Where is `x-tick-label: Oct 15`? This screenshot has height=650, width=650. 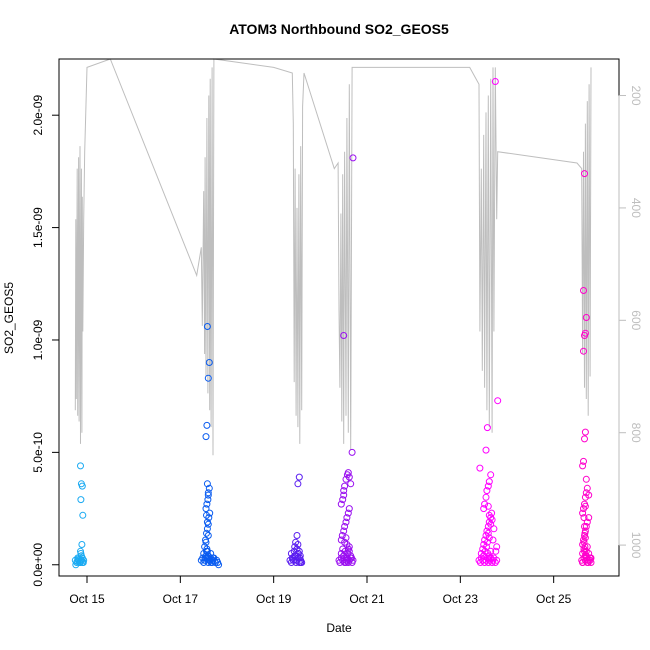 x-tick-label: Oct 15 is located at coordinates (87, 599).